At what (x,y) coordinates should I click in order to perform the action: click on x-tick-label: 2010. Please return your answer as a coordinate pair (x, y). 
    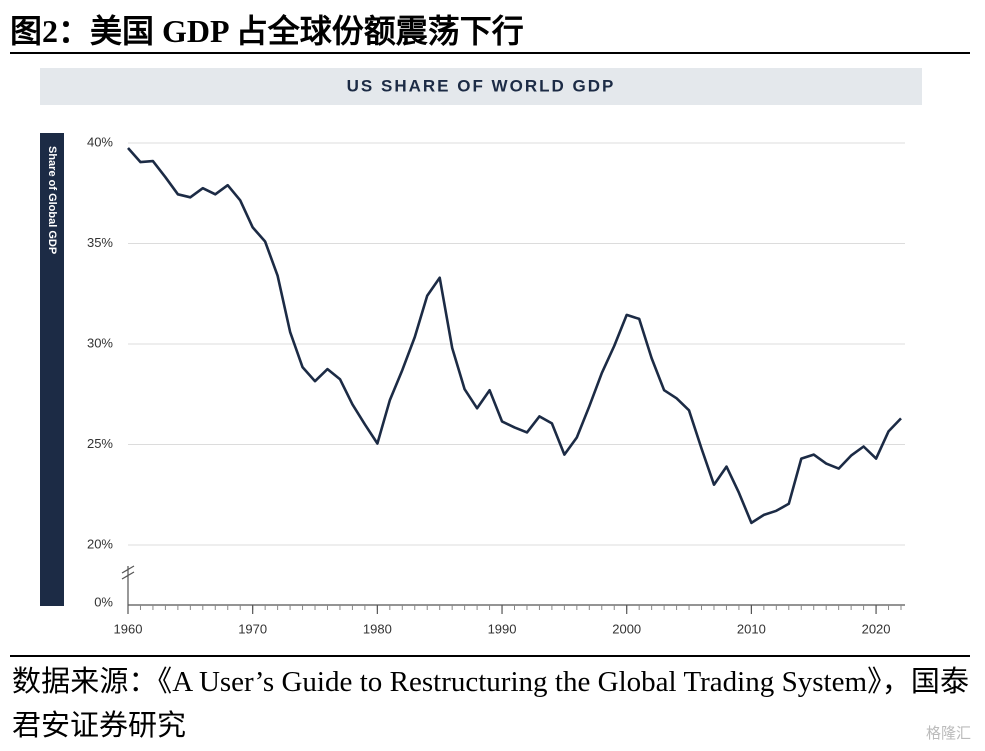
    Looking at the image, I should click on (751, 628).